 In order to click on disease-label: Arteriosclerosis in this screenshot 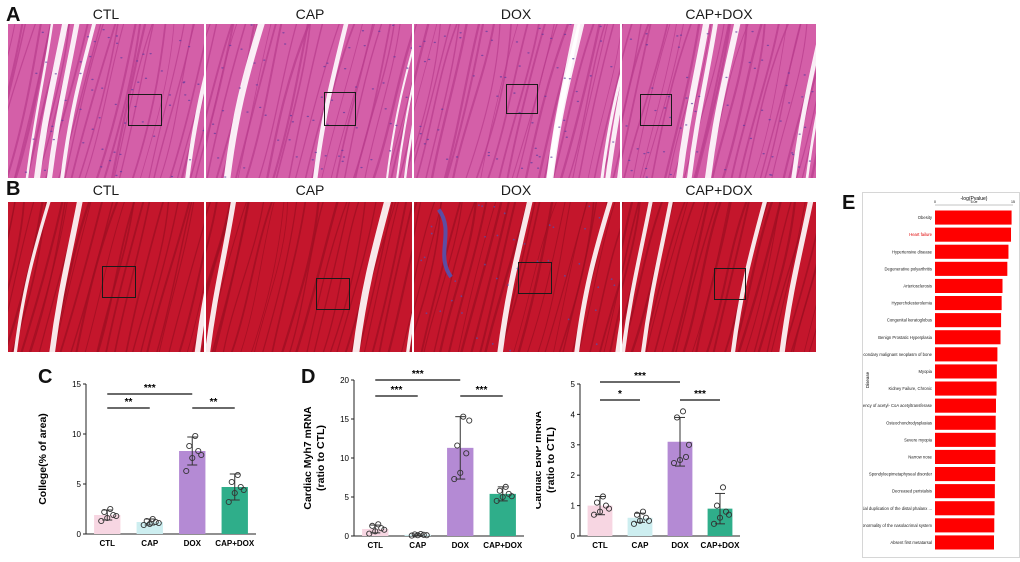, I will do `click(917, 285)`.